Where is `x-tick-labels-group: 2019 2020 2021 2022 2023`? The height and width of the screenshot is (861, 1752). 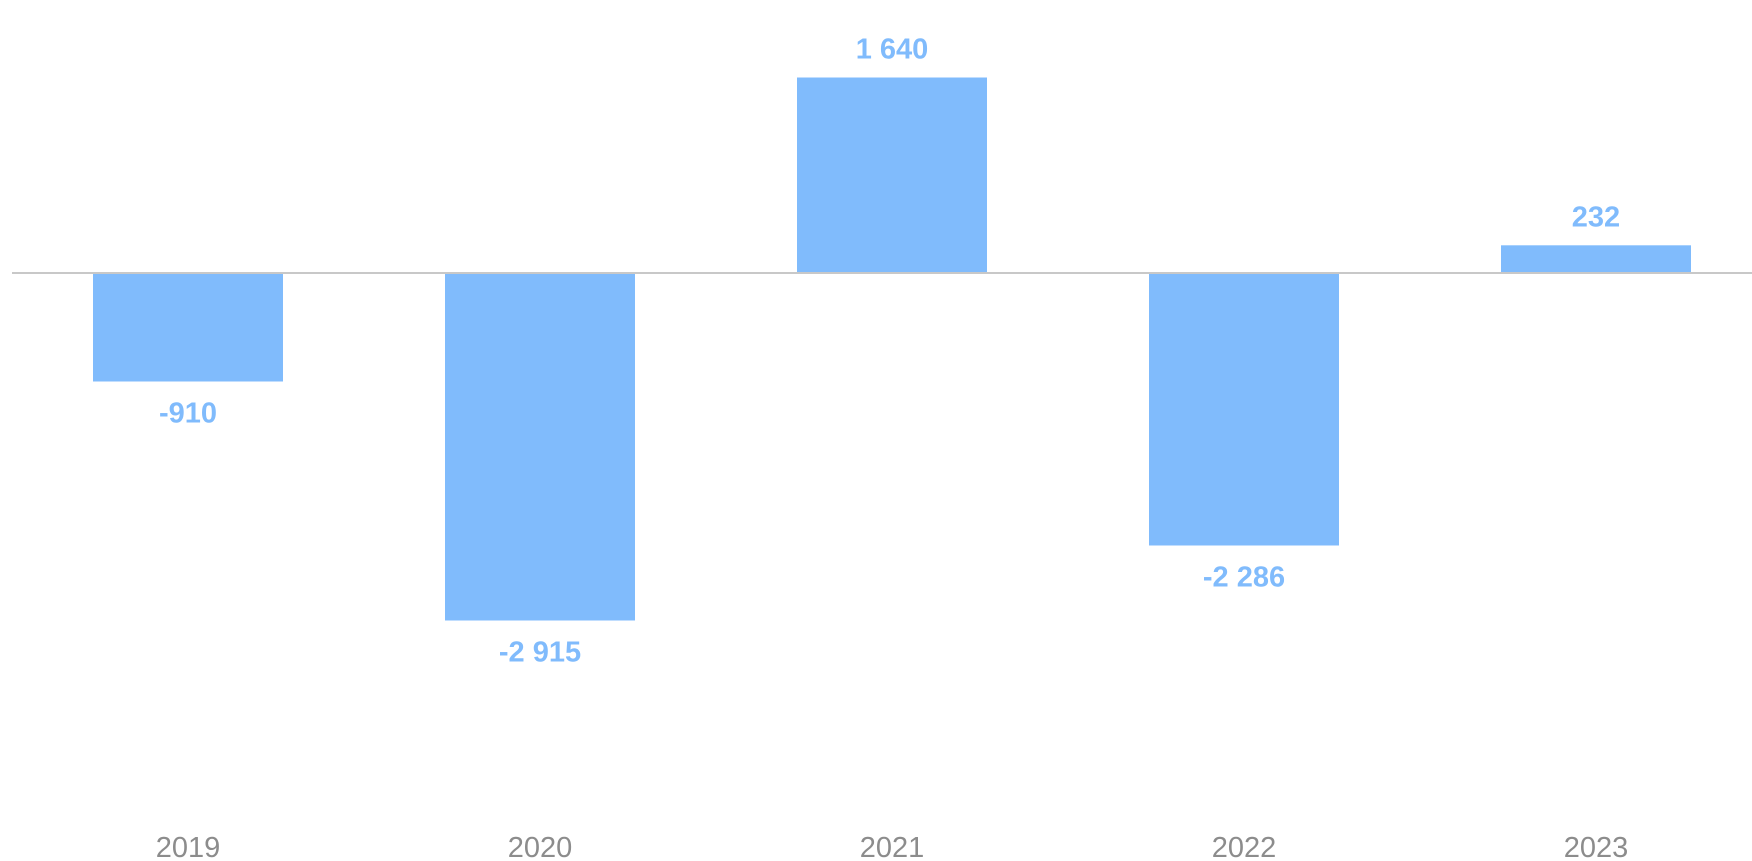 x-tick-labels-group: 2019 2020 2021 2022 2023 is located at coordinates (892, 846).